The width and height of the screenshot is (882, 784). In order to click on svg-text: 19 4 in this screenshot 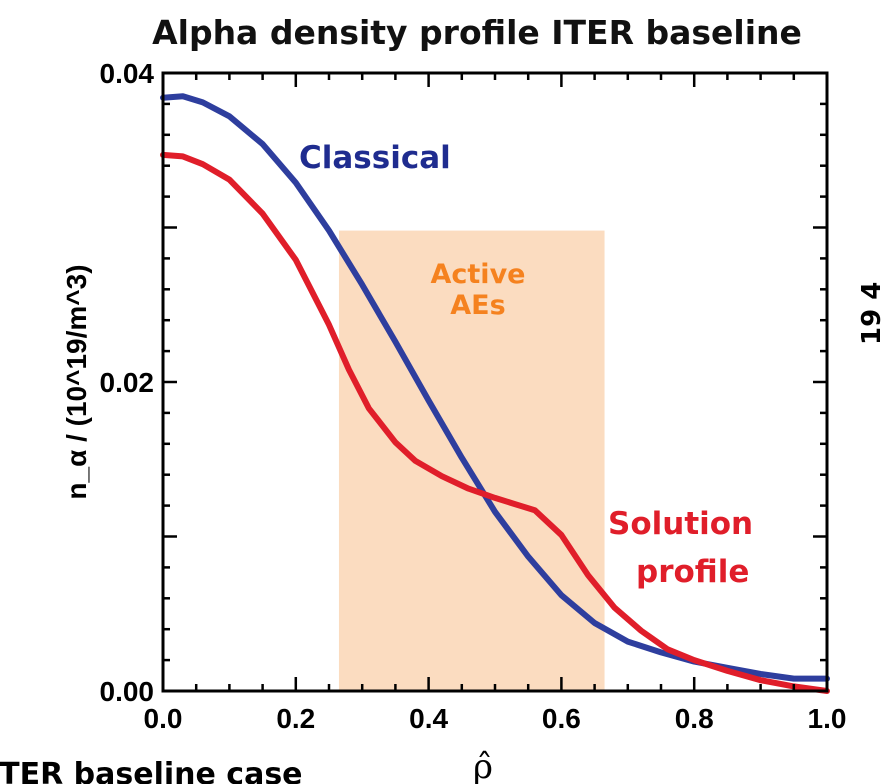, I will do `click(869, 313)`.